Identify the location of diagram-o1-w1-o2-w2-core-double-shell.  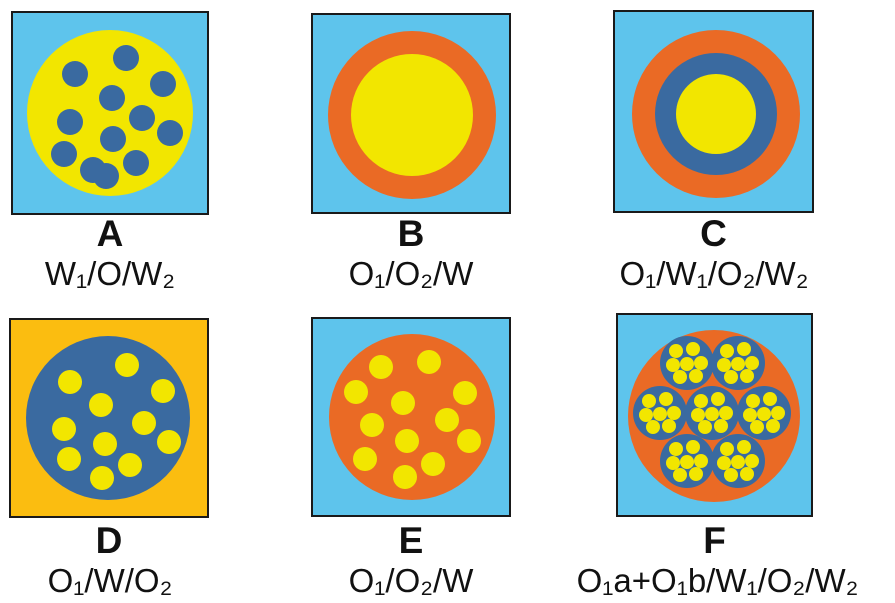
(713, 111).